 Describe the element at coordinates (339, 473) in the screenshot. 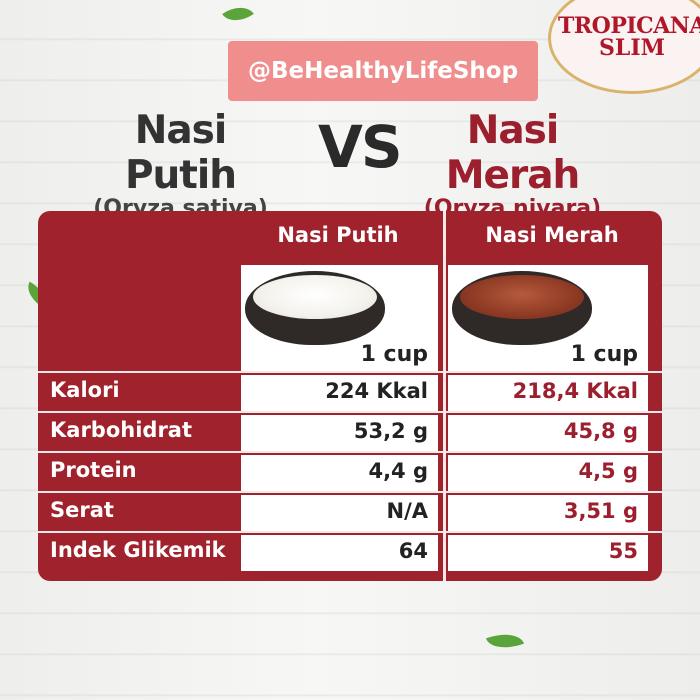

I see `white-rice-value: 4,4 g` at that location.